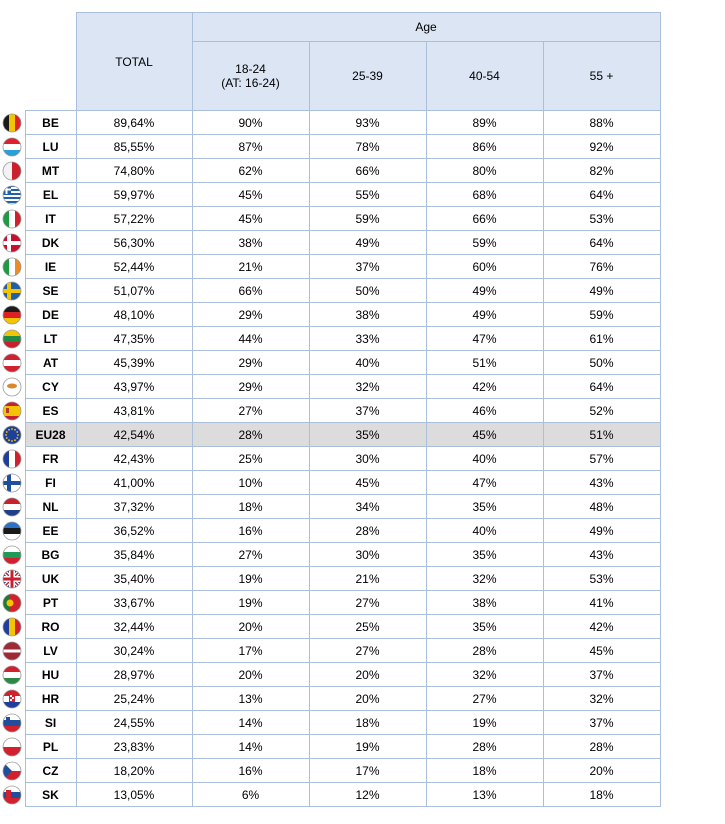  I want to click on table-row: MT 74,80% 62% 66% 80% 82%, so click(330, 170).